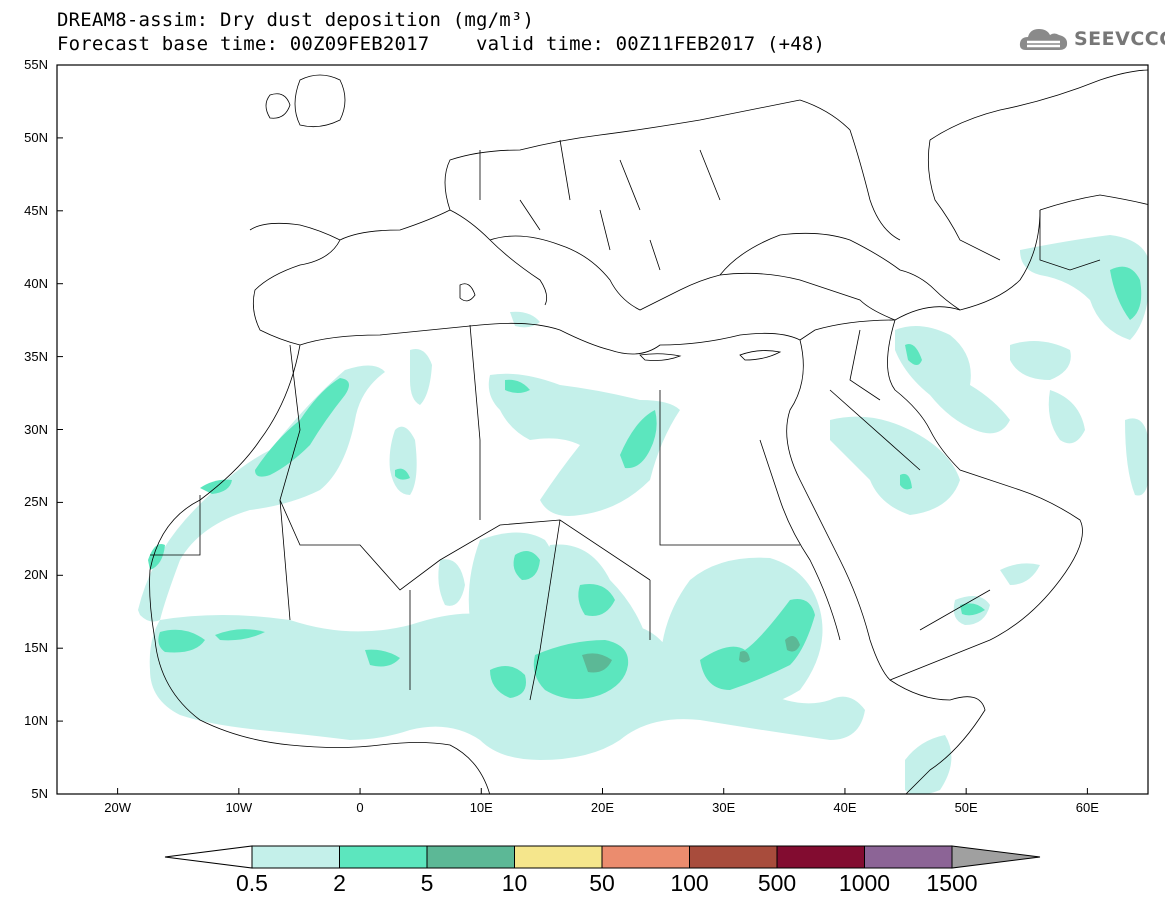  What do you see at coordinates (514, 883) in the screenshot?
I see `colorbar-label: 10` at bounding box center [514, 883].